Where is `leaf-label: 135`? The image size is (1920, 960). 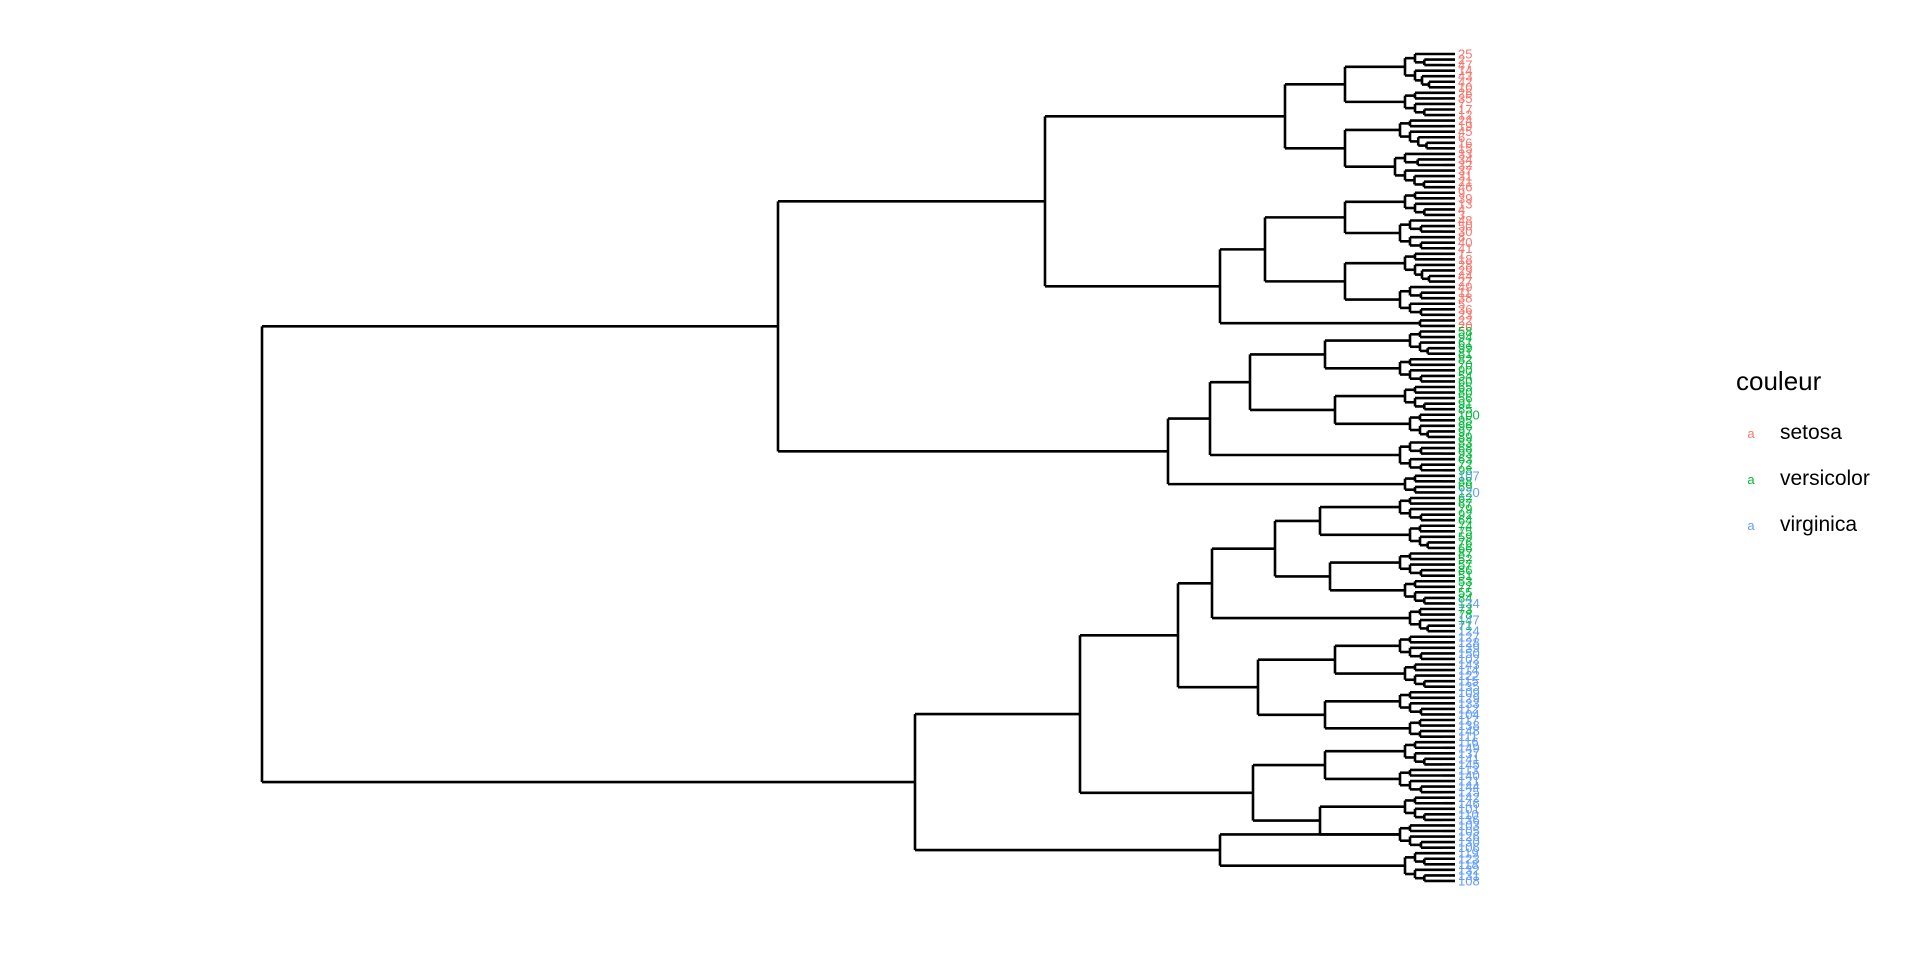
leaf-label: 135 is located at coordinates (1469, 686).